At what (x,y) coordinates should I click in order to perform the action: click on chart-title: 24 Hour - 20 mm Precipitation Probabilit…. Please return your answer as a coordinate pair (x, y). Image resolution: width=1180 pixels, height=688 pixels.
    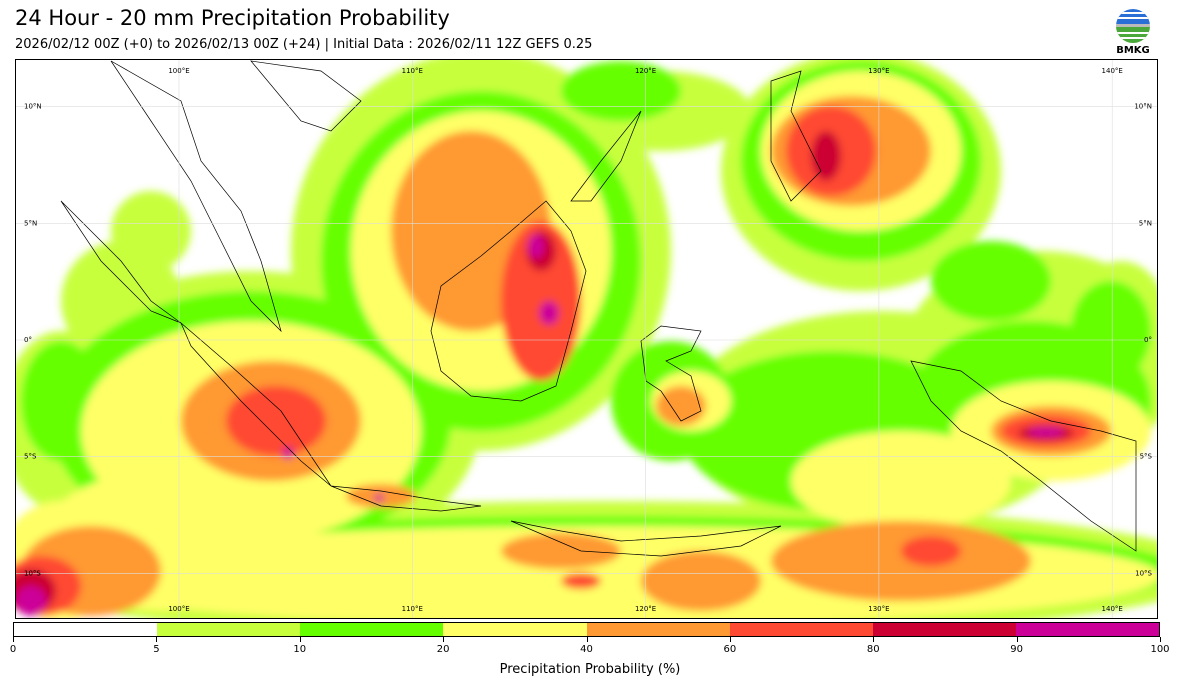
    Looking at the image, I should click on (232, 18).